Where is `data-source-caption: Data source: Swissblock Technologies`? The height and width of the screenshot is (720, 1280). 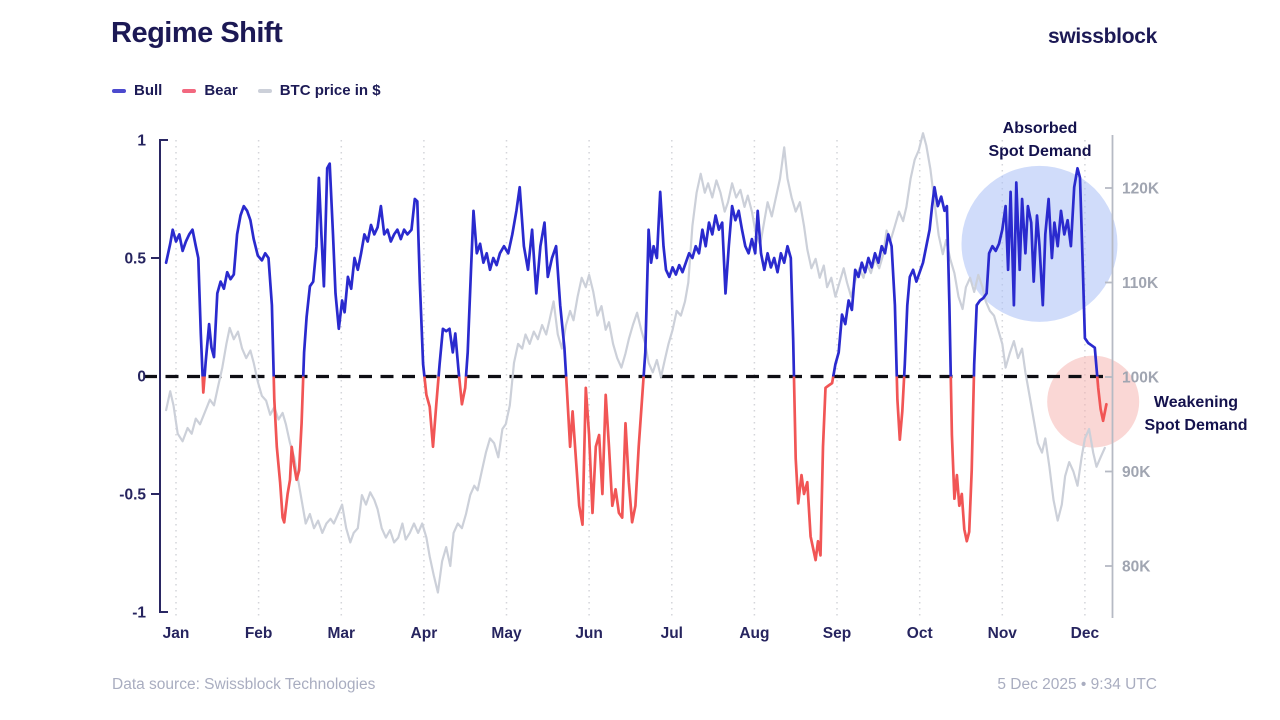
data-source-caption: Data source: Swissblock Technologies is located at coordinates (244, 684).